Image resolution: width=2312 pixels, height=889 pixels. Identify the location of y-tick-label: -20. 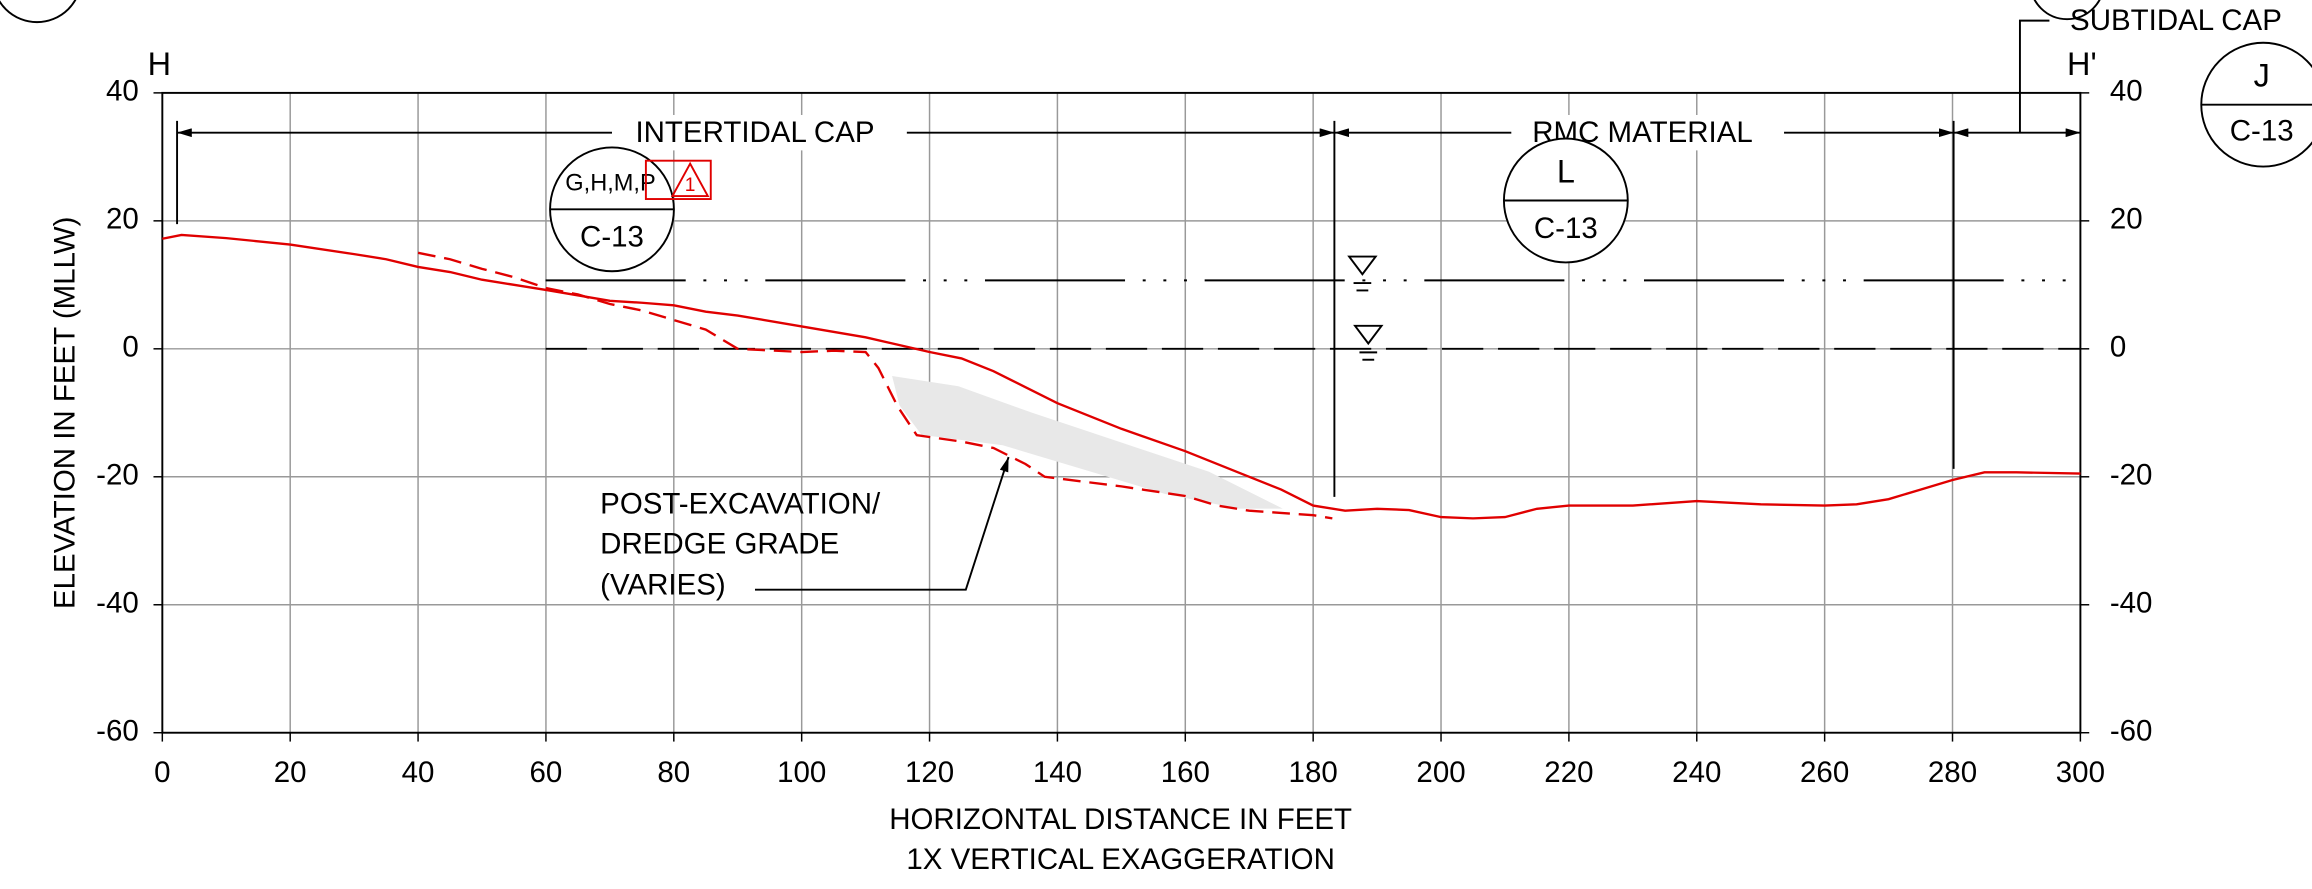
(117, 475).